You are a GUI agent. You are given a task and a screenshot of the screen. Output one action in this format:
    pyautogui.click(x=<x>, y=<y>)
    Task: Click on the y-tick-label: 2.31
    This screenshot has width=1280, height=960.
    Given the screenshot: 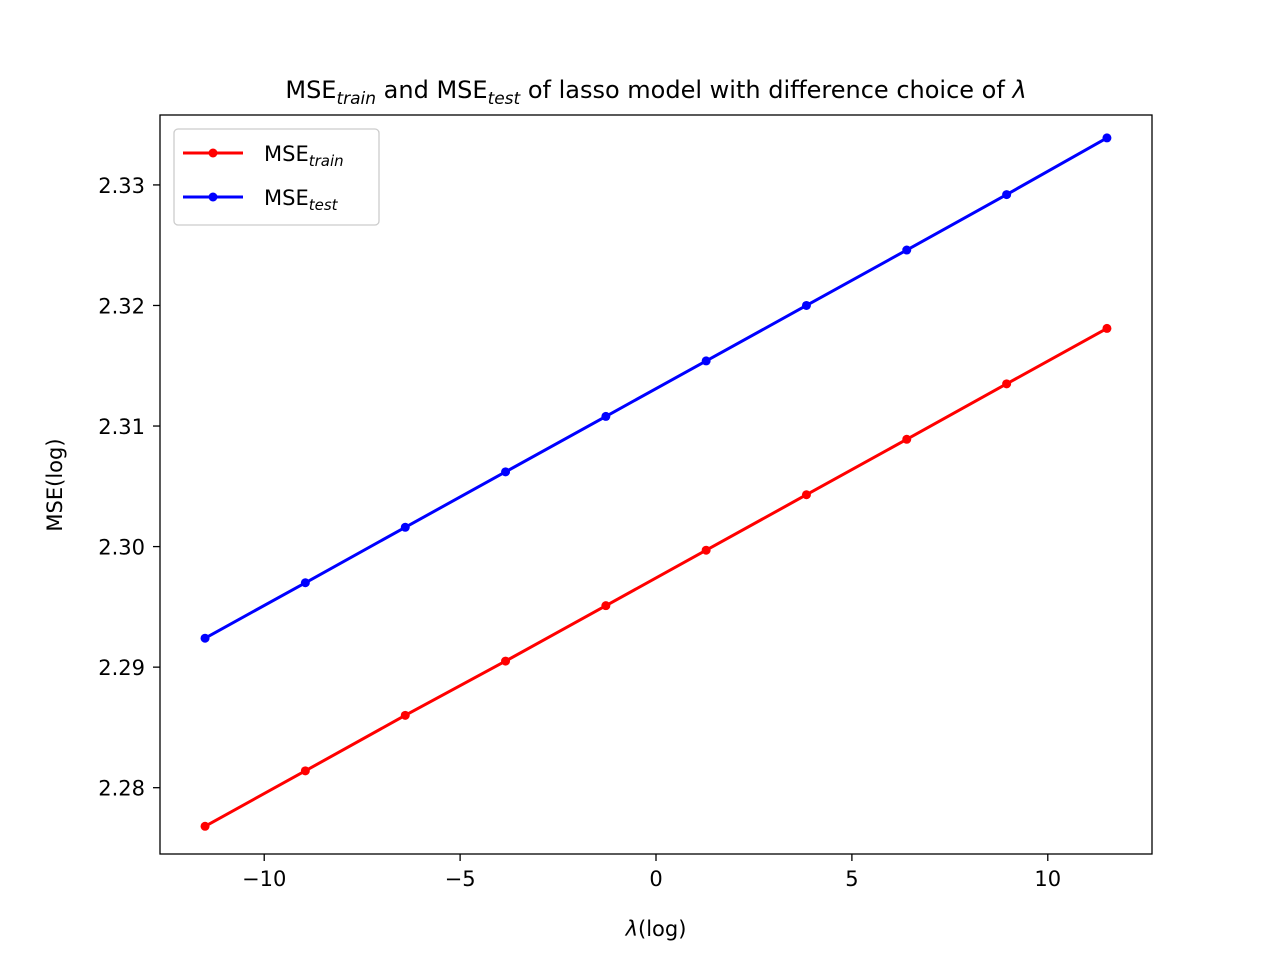 What is the action you would take?
    pyautogui.click(x=121, y=427)
    